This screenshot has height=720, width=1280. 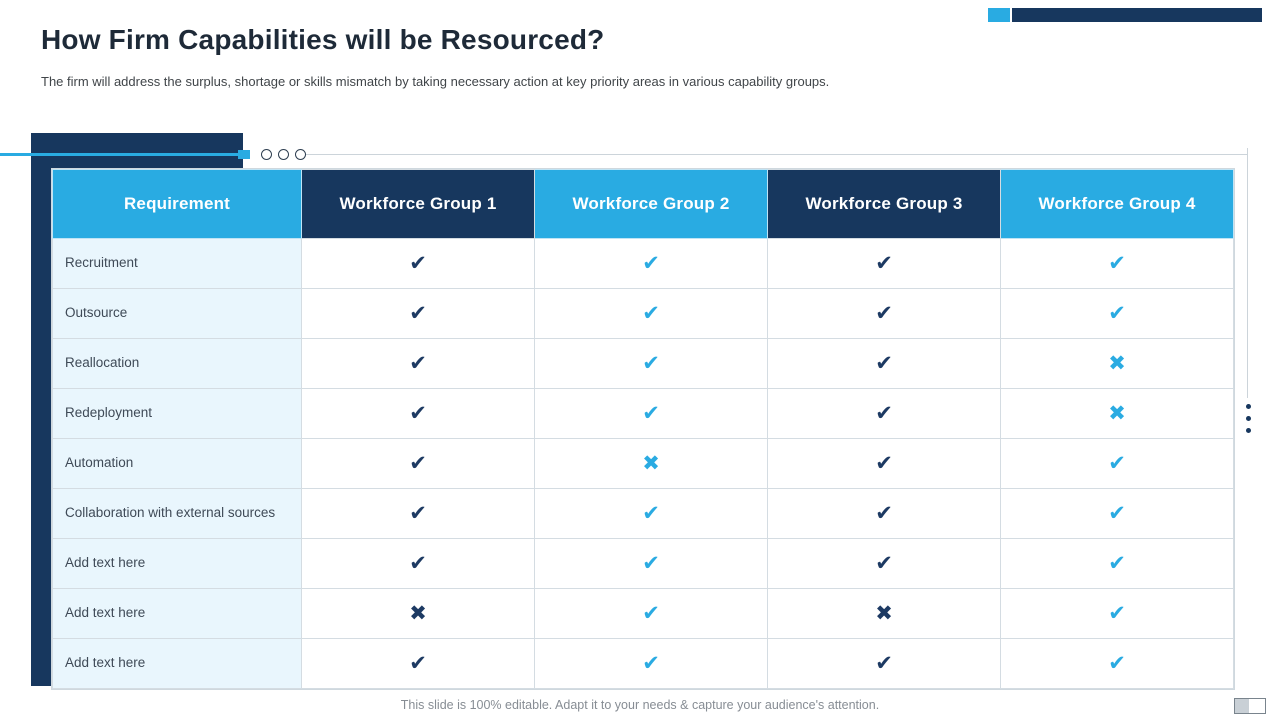 I want to click on top-right-navy-bar, so click(x=1137, y=15).